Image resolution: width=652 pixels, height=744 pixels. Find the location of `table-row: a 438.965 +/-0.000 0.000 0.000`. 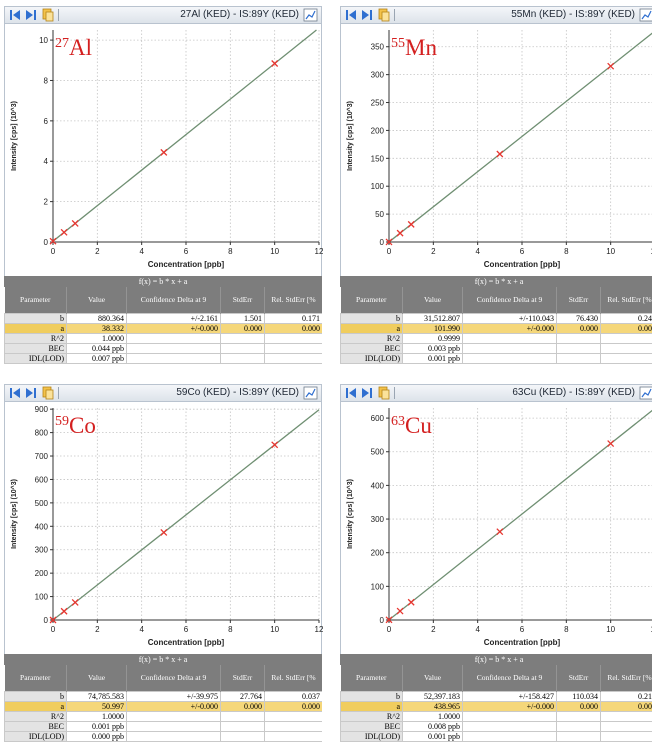

table-row: a 438.965 +/-0.000 0.000 0.000 is located at coordinates (496, 706).